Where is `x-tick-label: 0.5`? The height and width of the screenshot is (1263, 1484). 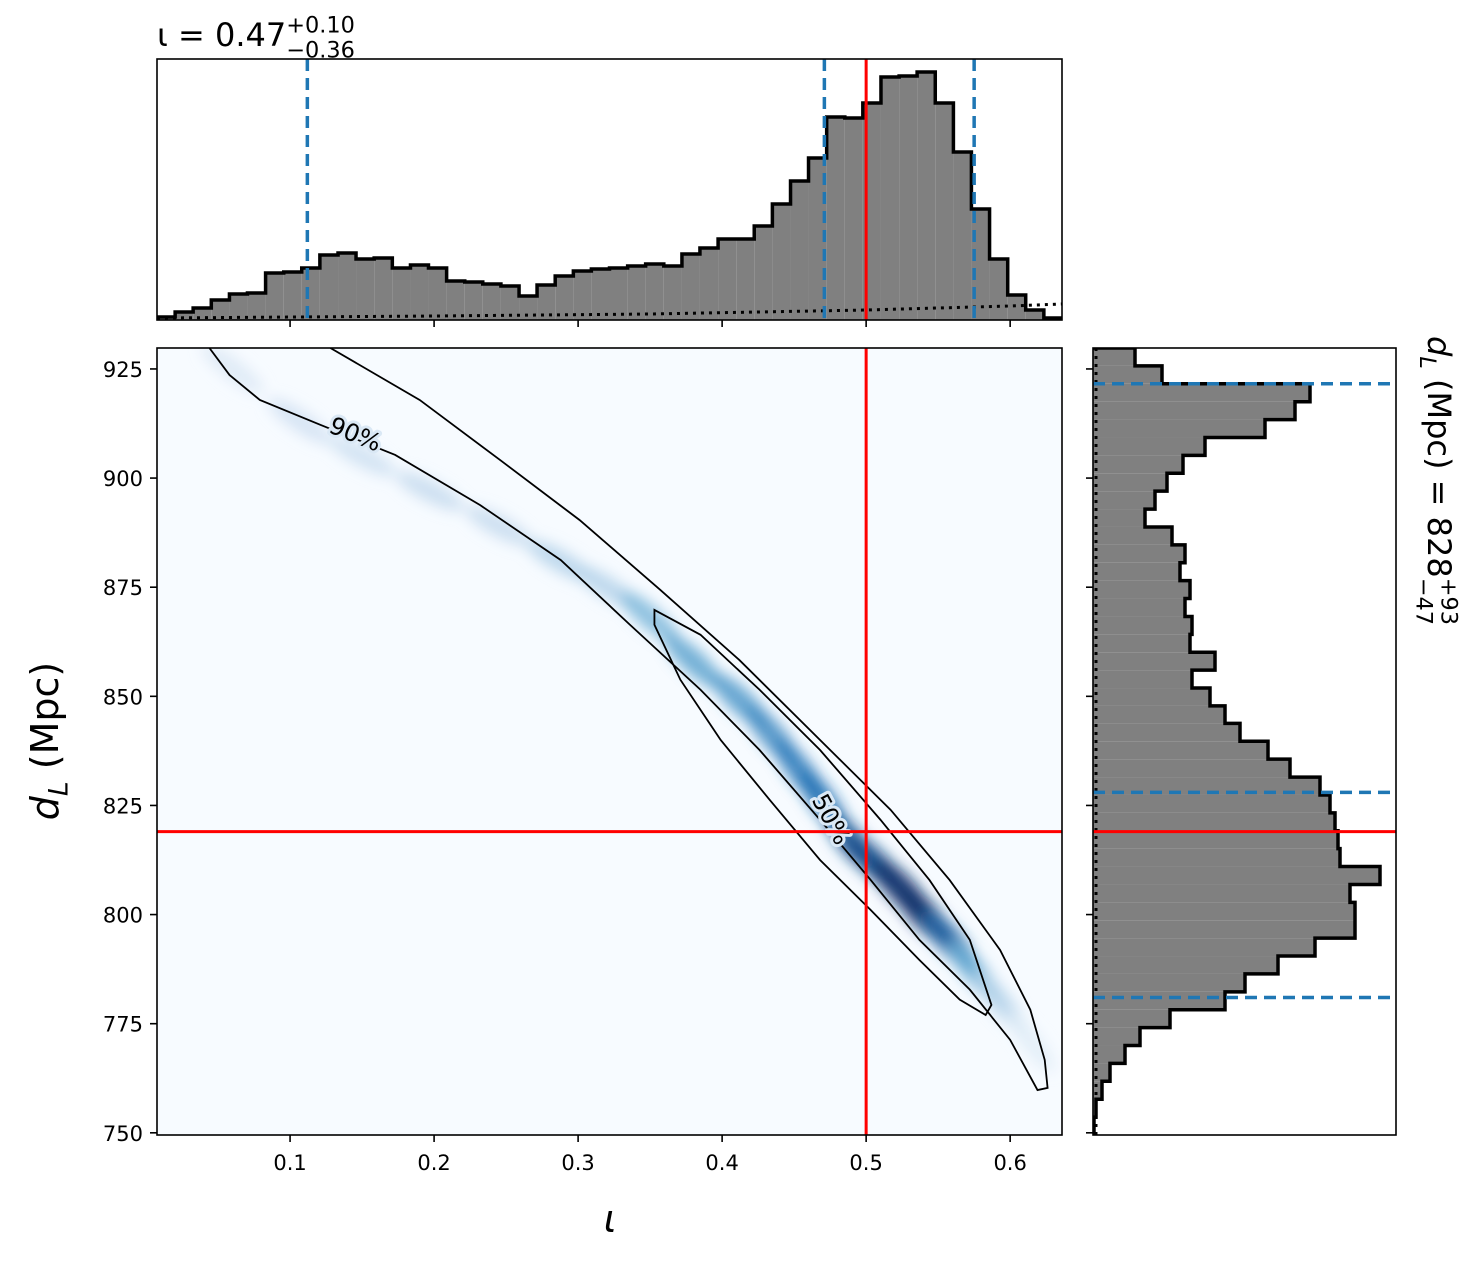
x-tick-label: 0.5 is located at coordinates (865, 1163).